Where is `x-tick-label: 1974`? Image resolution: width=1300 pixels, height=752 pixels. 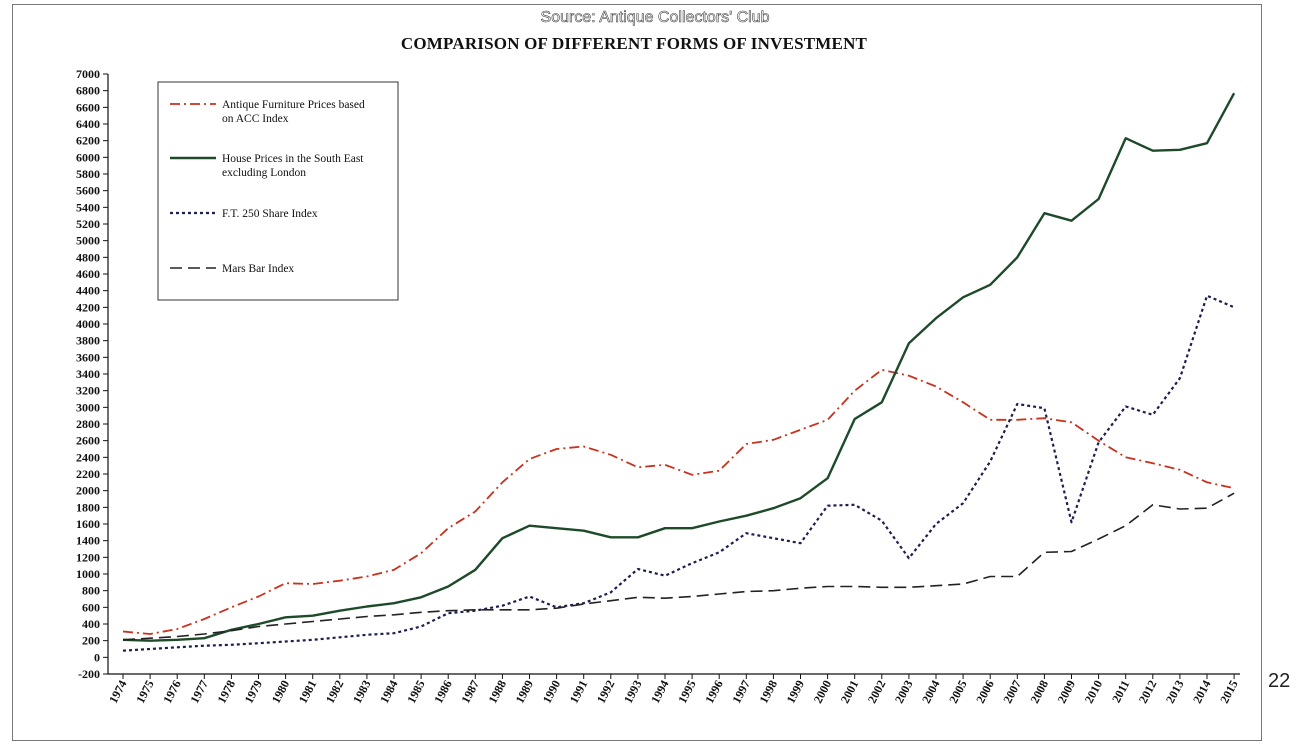 x-tick-label: 1974 is located at coordinates (118, 692).